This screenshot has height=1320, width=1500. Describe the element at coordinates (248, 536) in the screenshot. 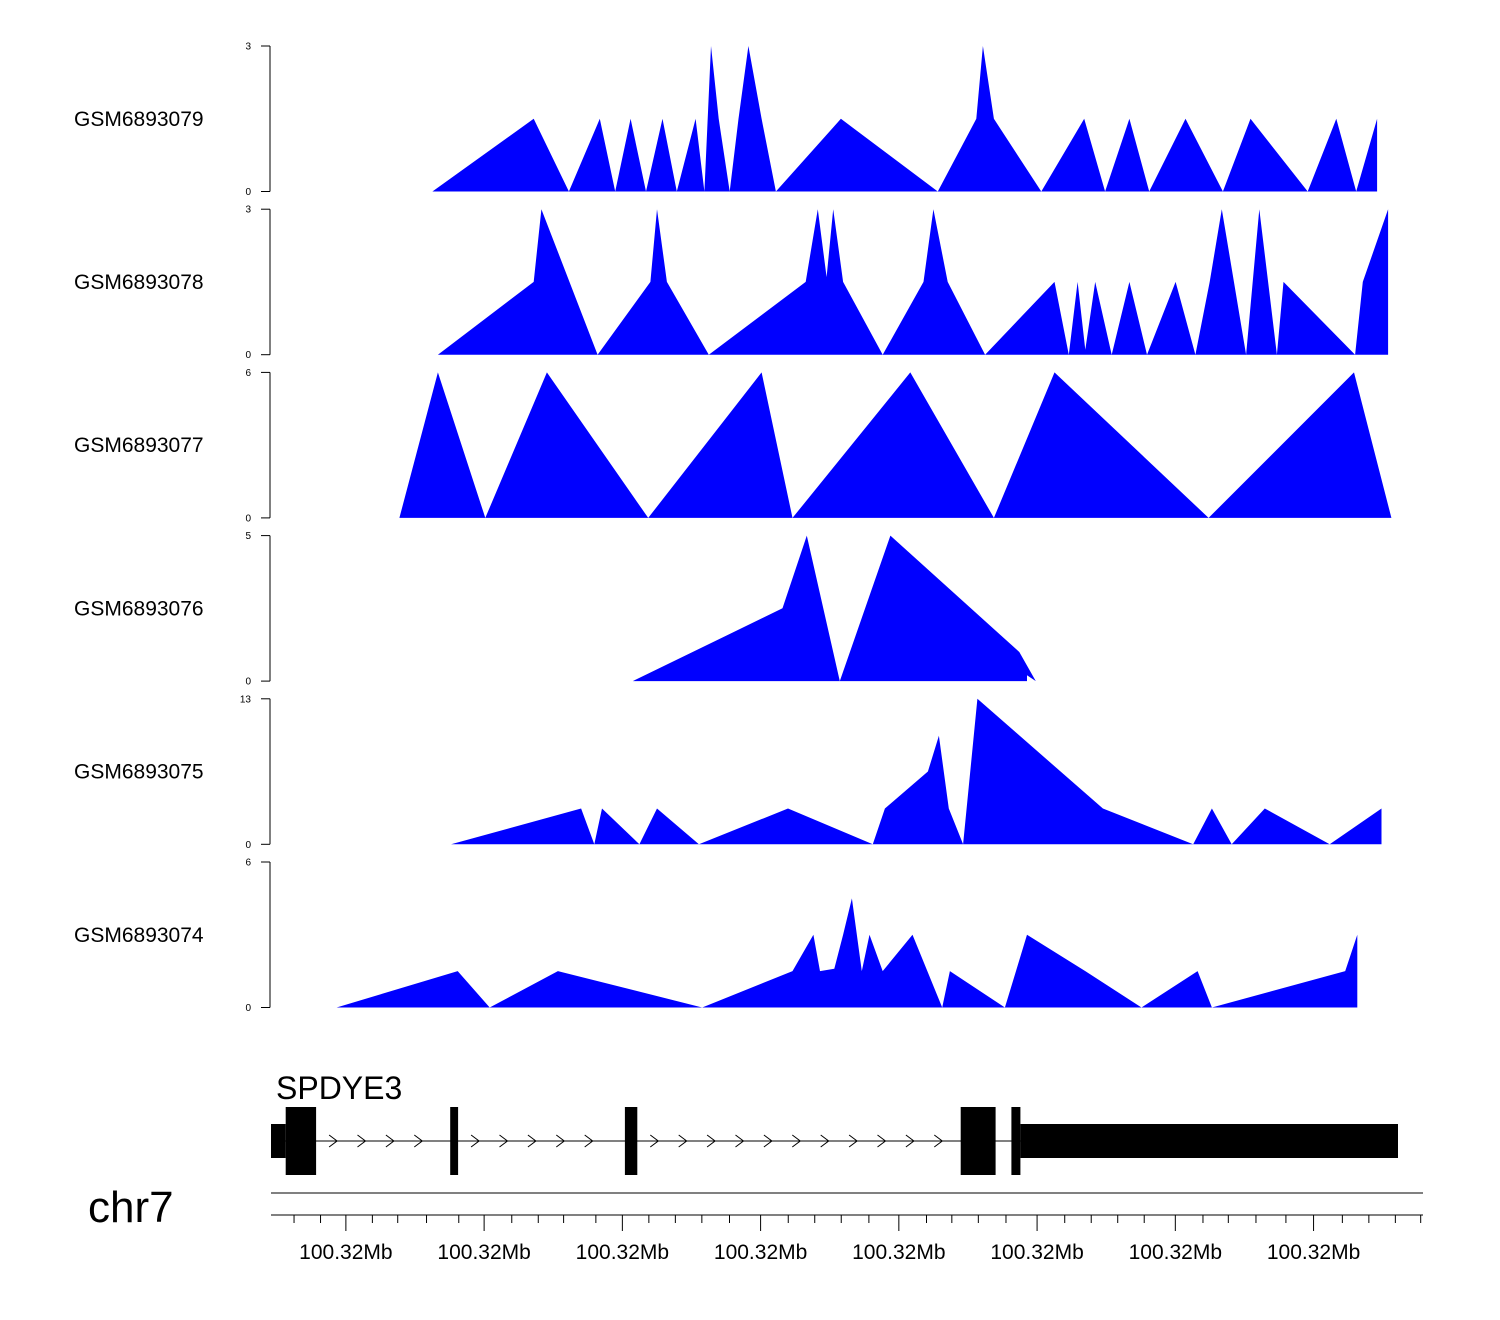

I see `y-tick-label: 5` at that location.